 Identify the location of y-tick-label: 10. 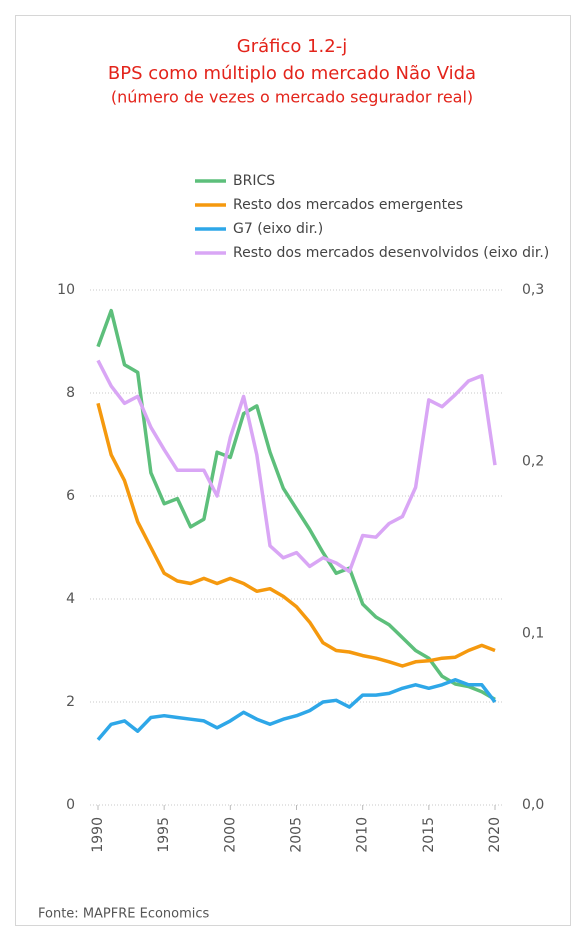
(66, 290).